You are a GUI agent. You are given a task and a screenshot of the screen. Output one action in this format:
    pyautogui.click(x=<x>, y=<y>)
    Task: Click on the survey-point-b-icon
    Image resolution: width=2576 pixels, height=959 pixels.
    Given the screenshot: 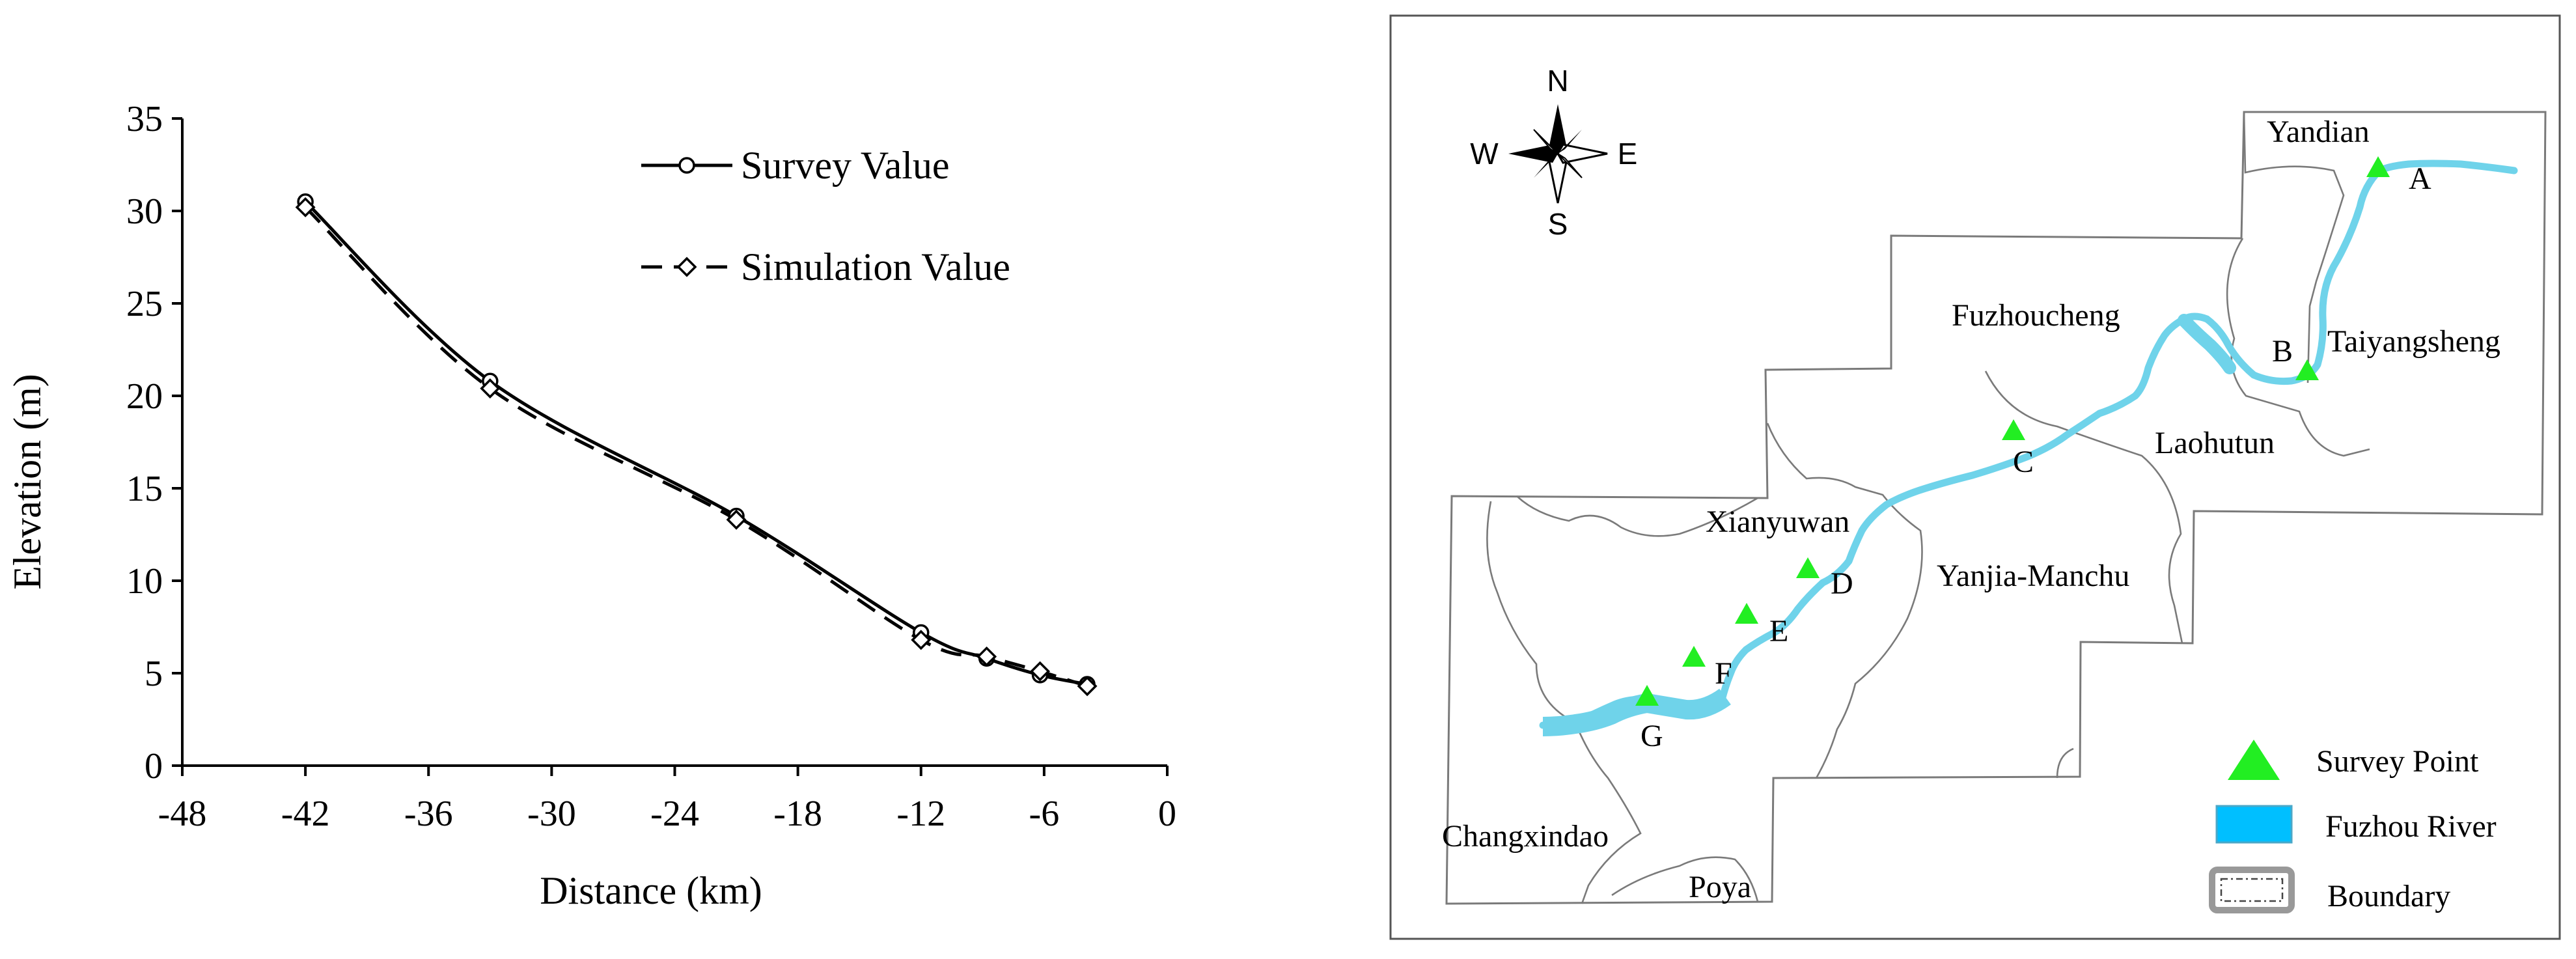 What is the action you would take?
    pyautogui.click(x=2307, y=369)
    